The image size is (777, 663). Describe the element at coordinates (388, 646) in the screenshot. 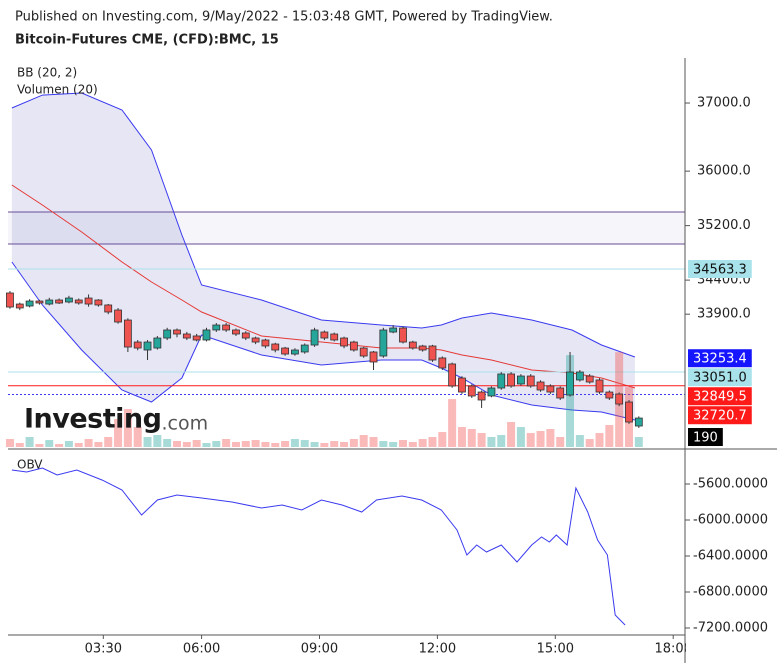

I see `x-axis: 03:30 06:00 09:00 12:00 15:00 18:00` at that location.